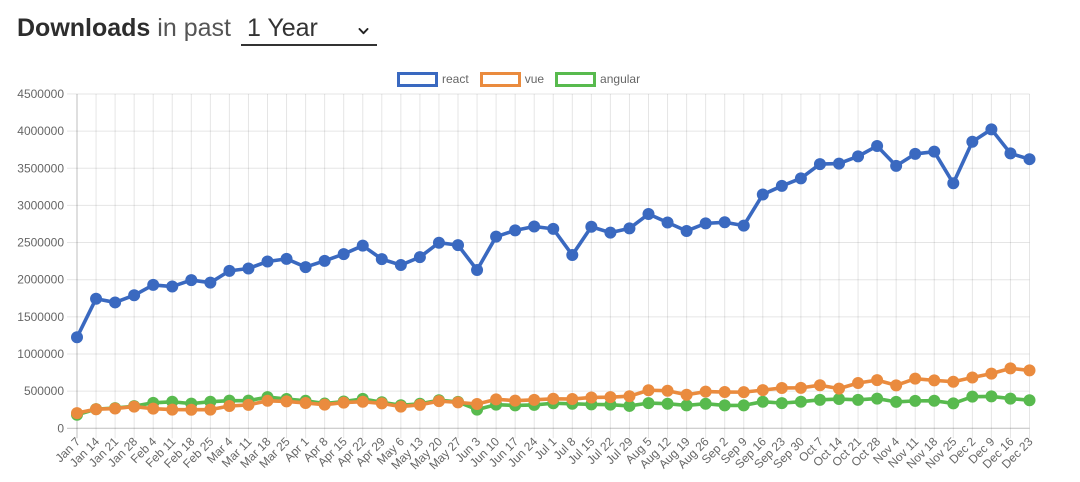 The image size is (1080, 482). Describe the element at coordinates (40, 94) in the screenshot. I see `svg-text: 4500000` at that location.